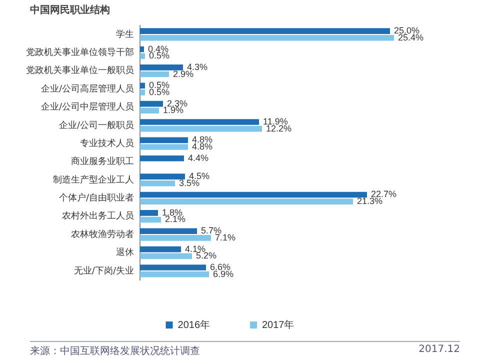  Describe the element at coordinates (102, 162) in the screenshot. I see `y-tick-label: 商业服务业职工` at that location.